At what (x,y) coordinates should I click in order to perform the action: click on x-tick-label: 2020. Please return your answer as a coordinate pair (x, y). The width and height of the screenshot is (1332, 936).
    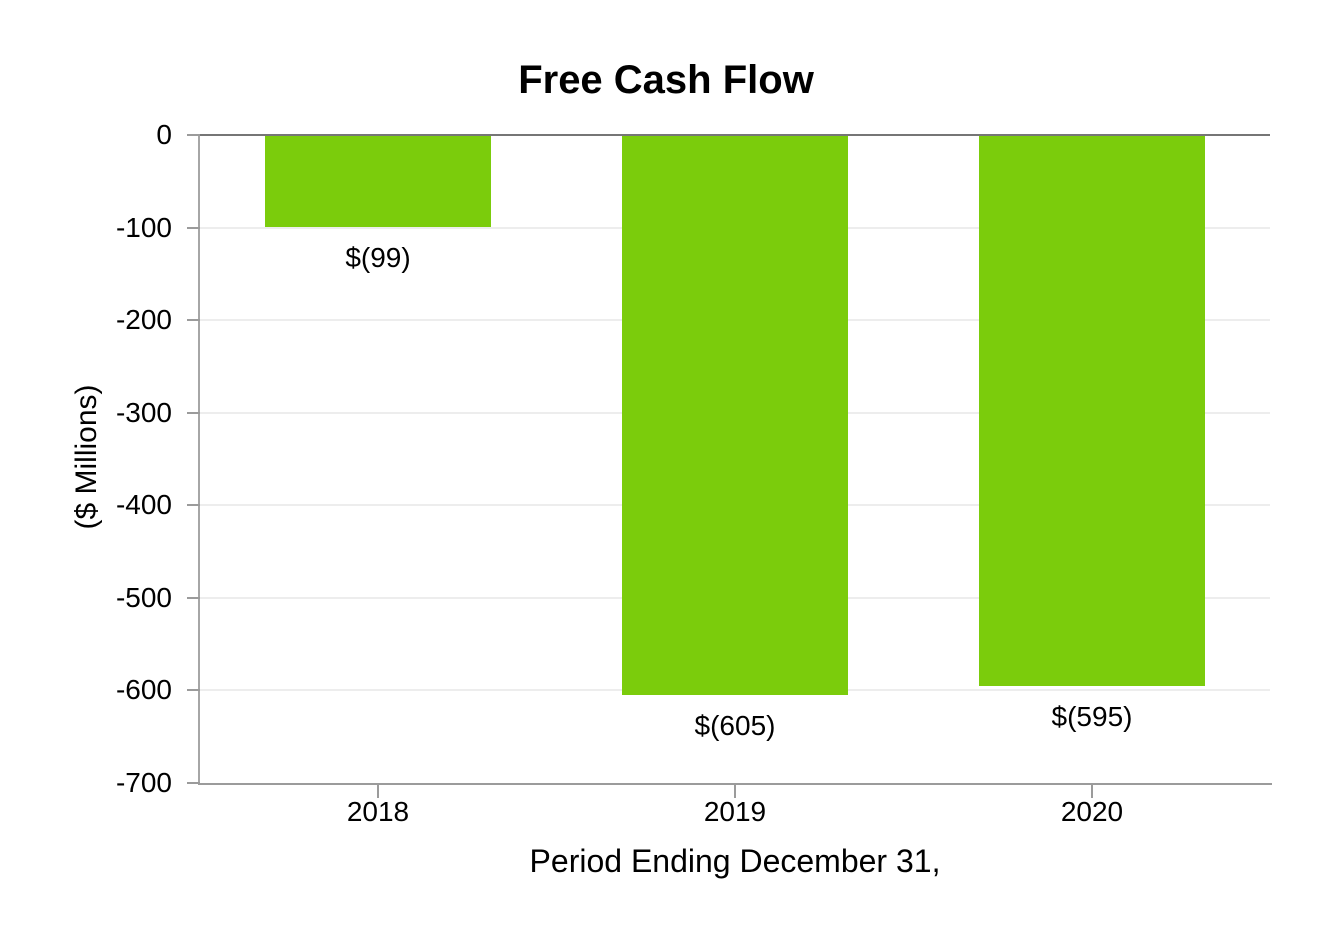
    Looking at the image, I should click on (1092, 811).